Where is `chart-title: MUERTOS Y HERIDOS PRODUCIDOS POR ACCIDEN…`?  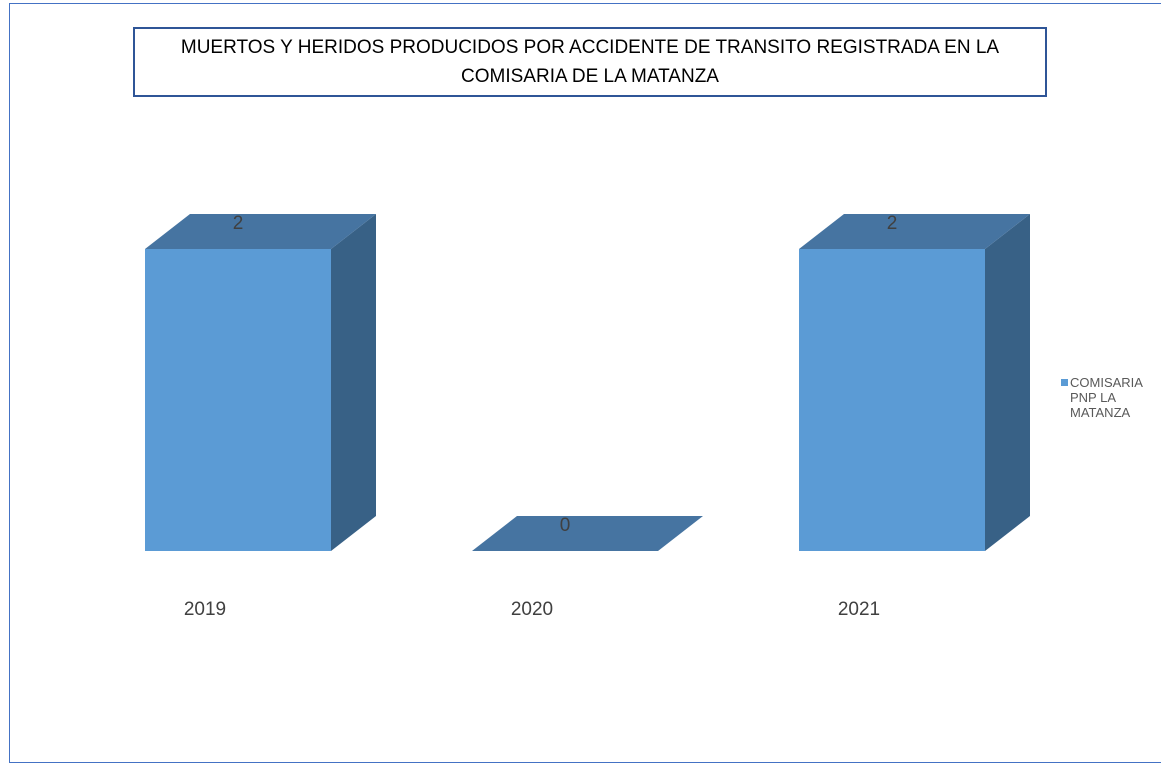 chart-title: MUERTOS Y HERIDOS PRODUCIDOS POR ACCIDEN… is located at coordinates (590, 62).